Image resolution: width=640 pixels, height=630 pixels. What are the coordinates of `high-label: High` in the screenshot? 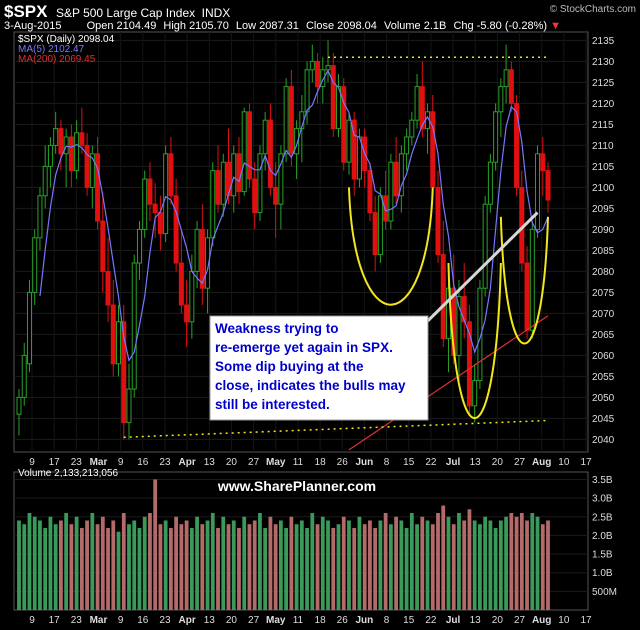 It's located at (174, 26).